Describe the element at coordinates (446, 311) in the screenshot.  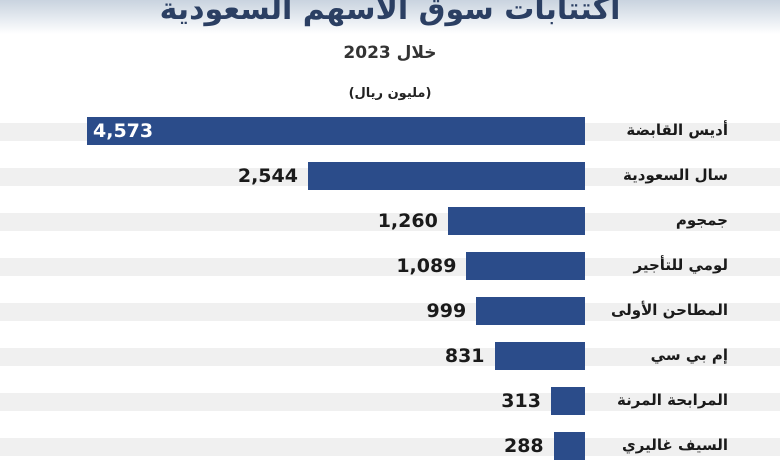
I see `bar-value-label: 999` at that location.